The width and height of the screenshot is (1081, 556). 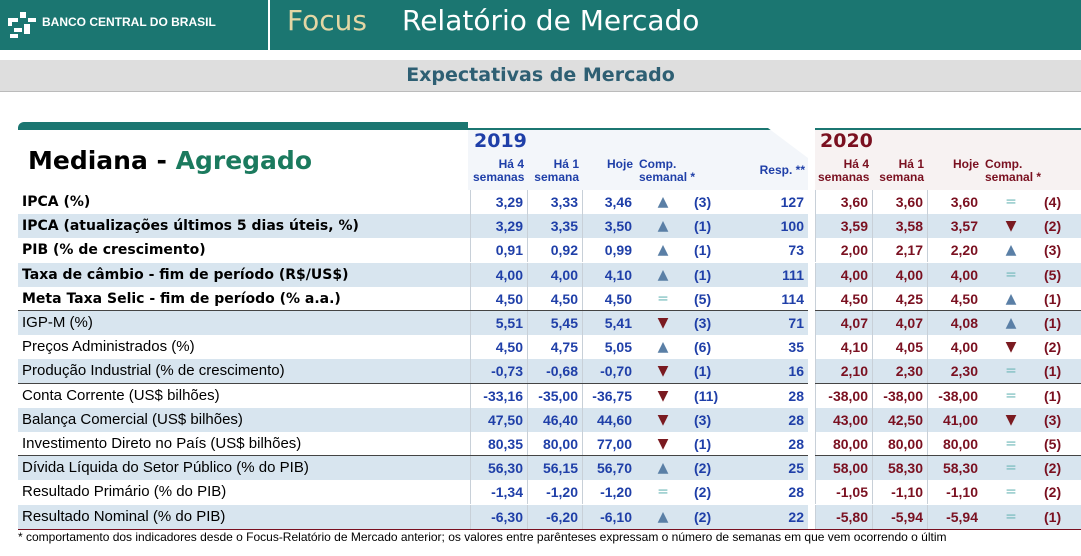 I want to click on value: 3,46, so click(x=609, y=202).